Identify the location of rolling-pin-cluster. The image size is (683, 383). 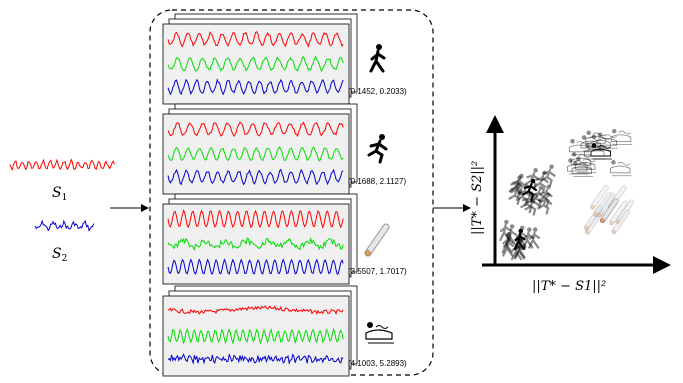
(609, 209).